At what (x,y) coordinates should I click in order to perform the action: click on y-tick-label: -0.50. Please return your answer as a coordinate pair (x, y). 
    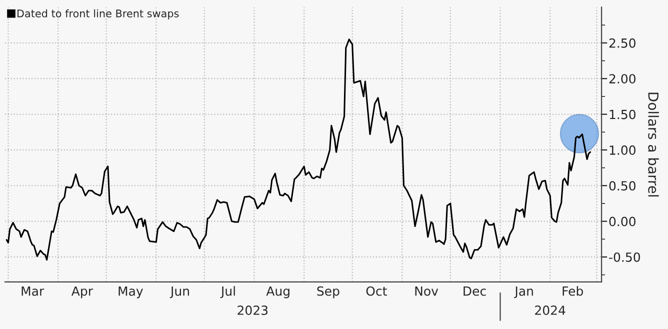
    Looking at the image, I should click on (624, 257).